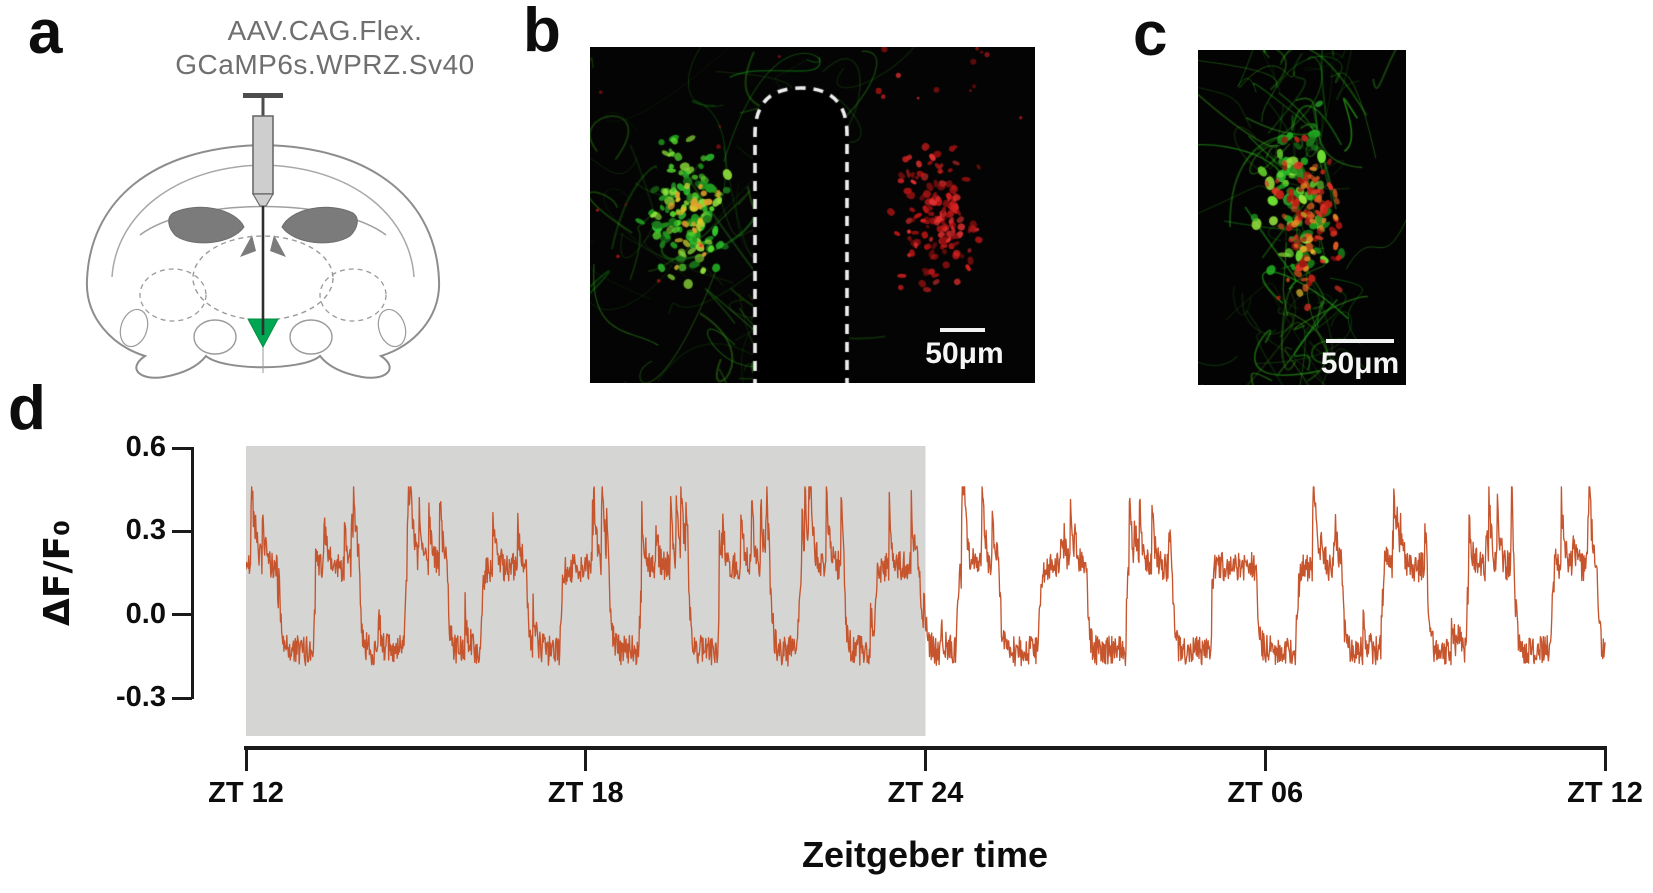  What do you see at coordinates (263, 95) in the screenshot?
I see `syringe-plunger-bar` at bounding box center [263, 95].